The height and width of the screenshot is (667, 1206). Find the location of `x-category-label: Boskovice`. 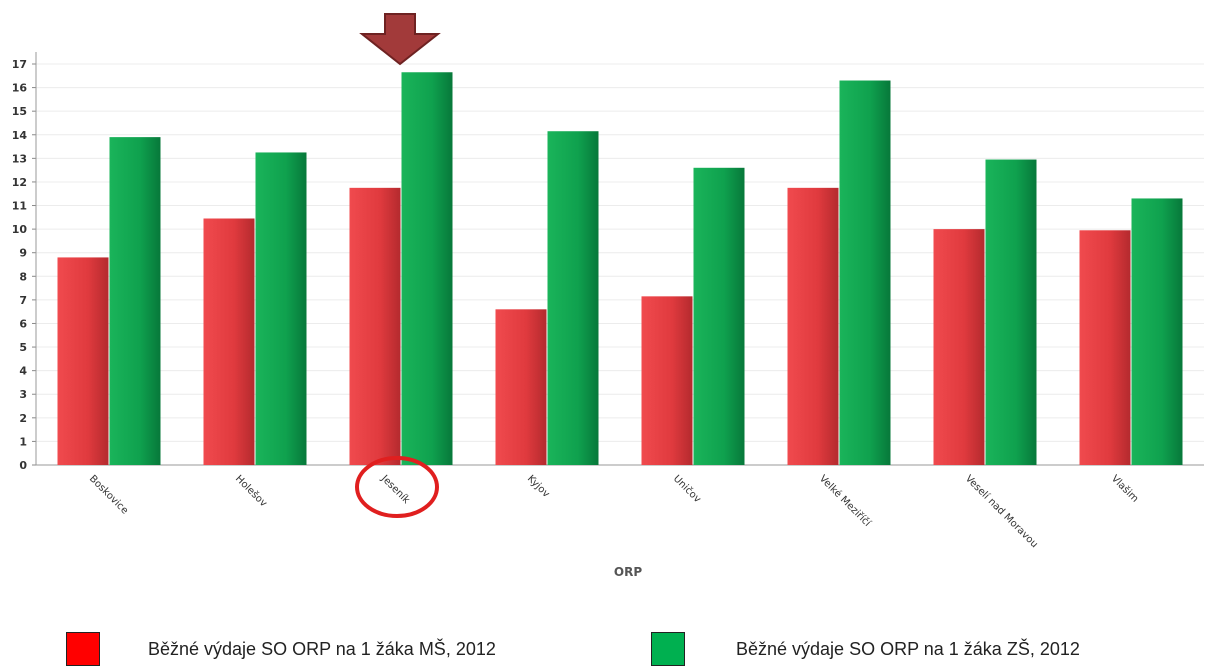

x-category-label: Boskovice is located at coordinates (108, 494).